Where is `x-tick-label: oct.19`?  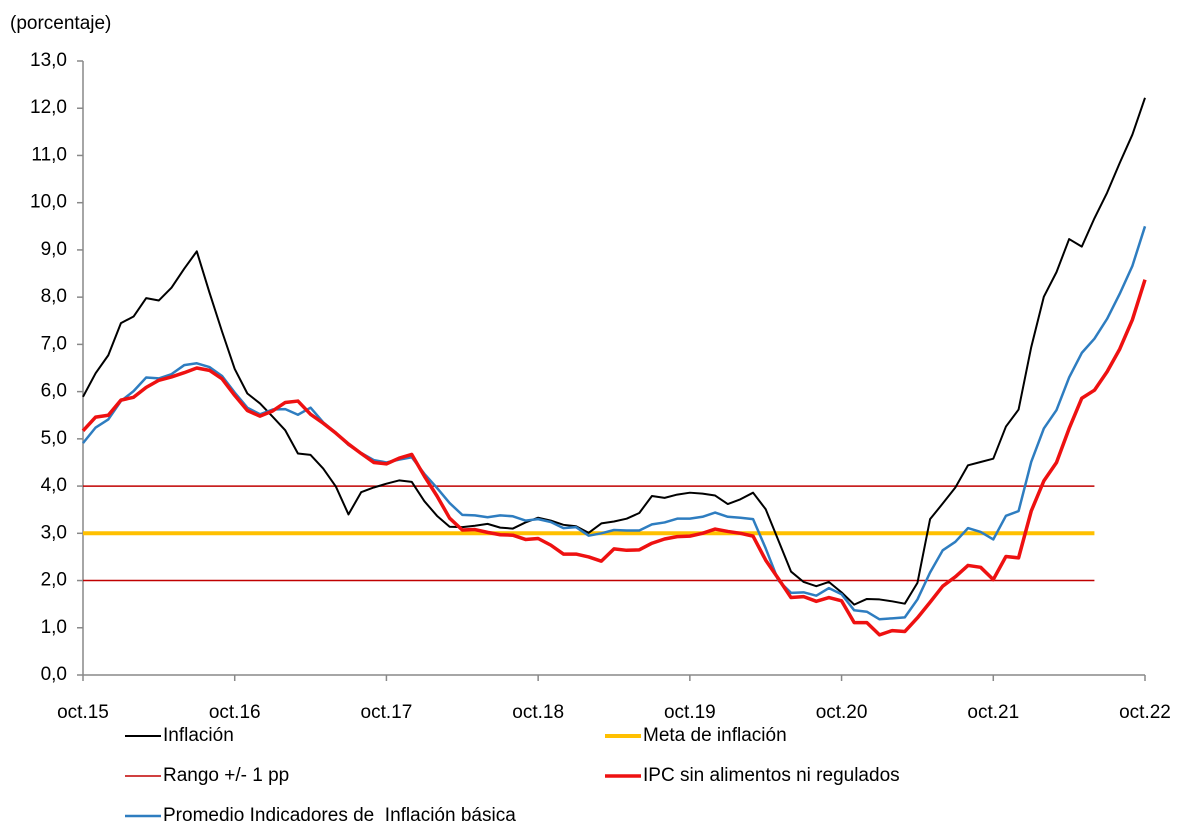
x-tick-label: oct.19 is located at coordinates (690, 712).